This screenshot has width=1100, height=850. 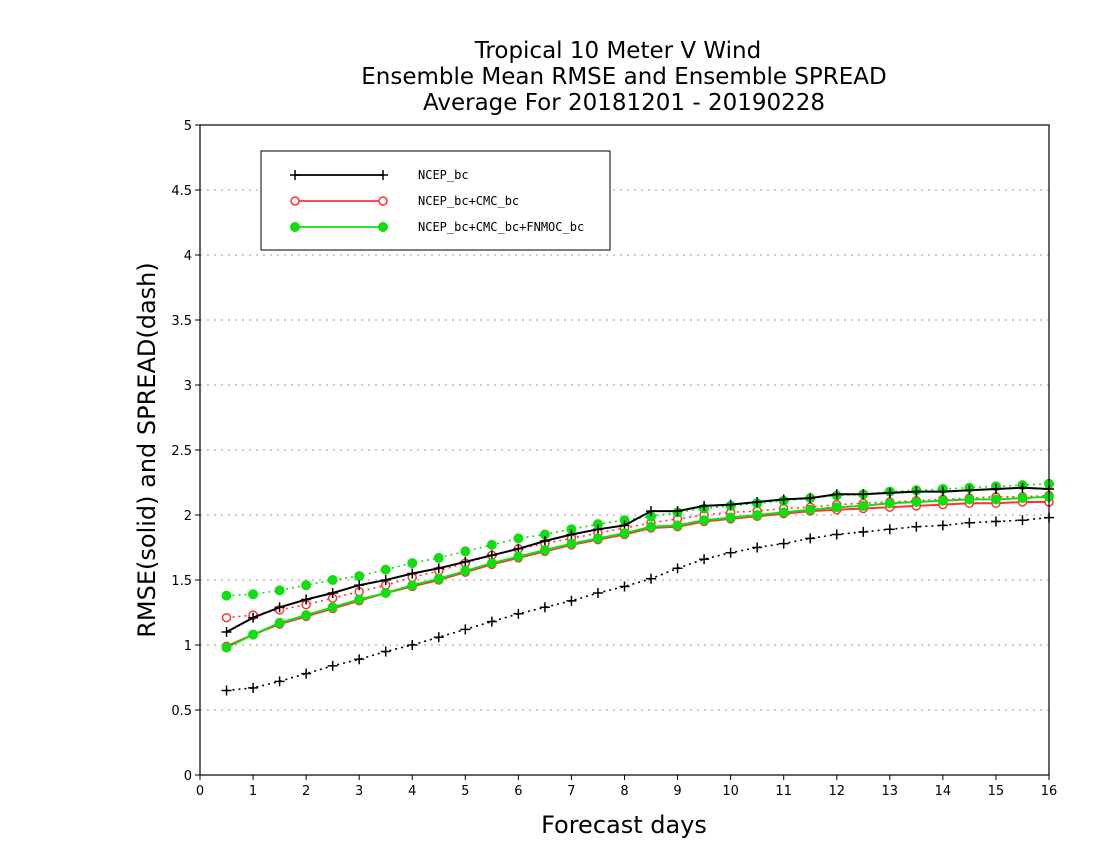 I want to click on legend-item: NCEP_bc+CMC_bc+FNMOC_bc, so click(x=437, y=227).